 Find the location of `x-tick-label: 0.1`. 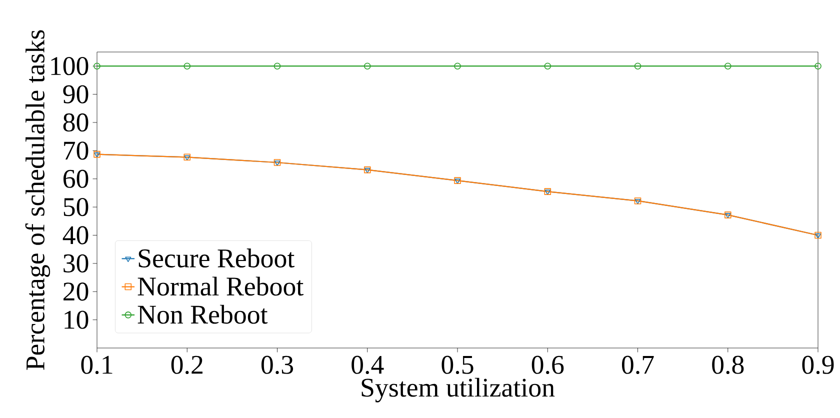

x-tick-label: 0.1 is located at coordinates (96, 365).